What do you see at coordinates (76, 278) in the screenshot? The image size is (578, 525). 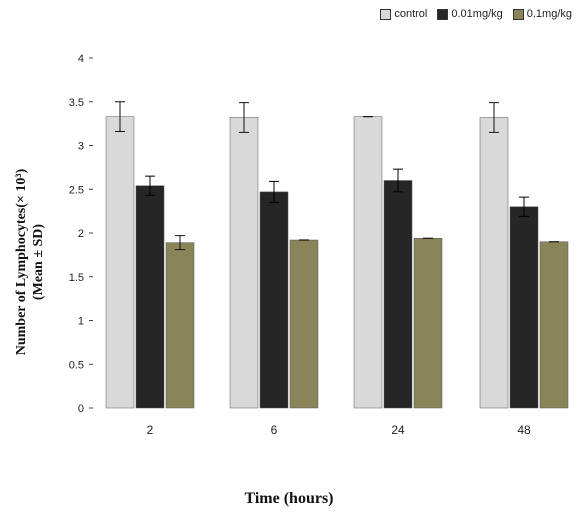 I see `y-tick-label: 1.5` at bounding box center [76, 278].